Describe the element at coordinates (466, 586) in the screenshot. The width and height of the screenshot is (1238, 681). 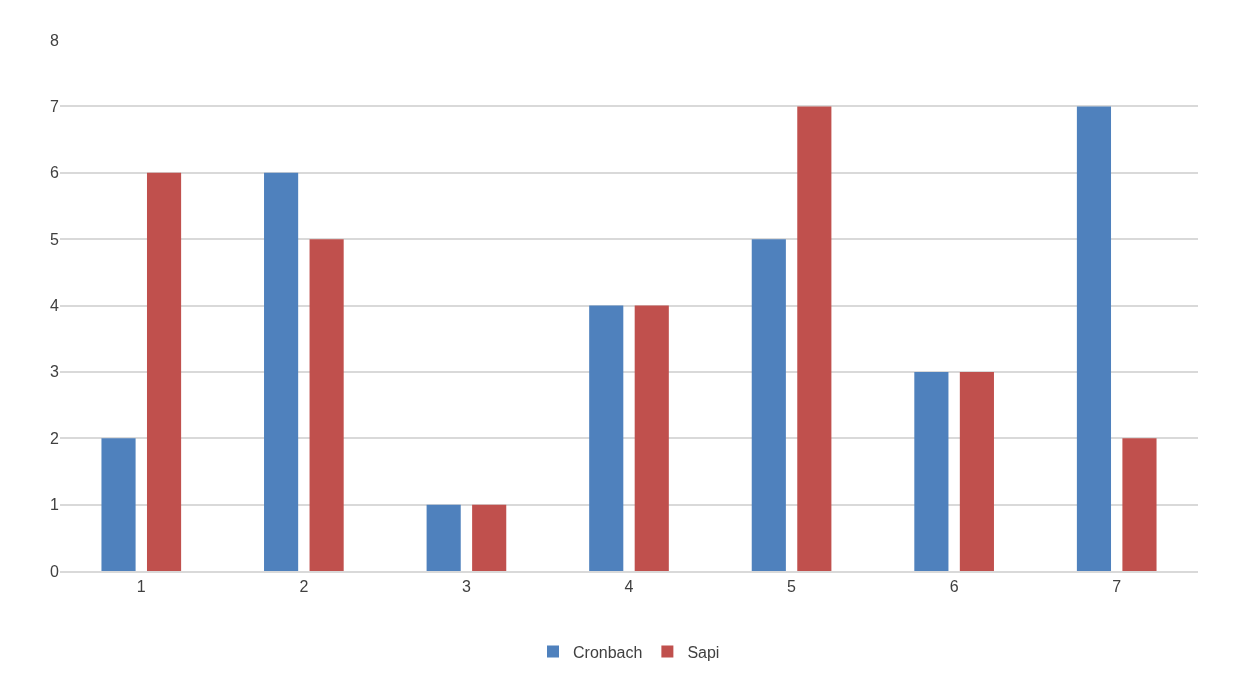
I see `x-tick-label: 3` at that location.